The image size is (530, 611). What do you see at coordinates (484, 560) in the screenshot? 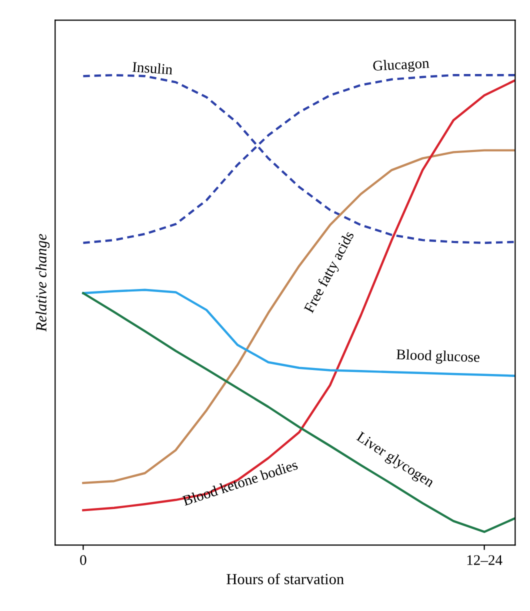
I see `x-tick-label: 12–24` at bounding box center [484, 560].